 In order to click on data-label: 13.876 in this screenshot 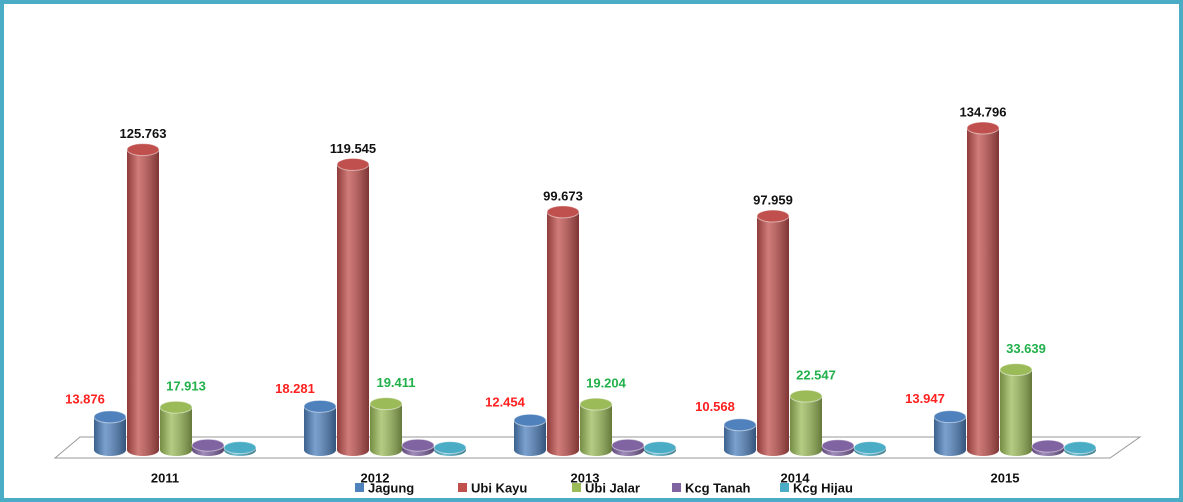, I will do `click(85, 398)`.